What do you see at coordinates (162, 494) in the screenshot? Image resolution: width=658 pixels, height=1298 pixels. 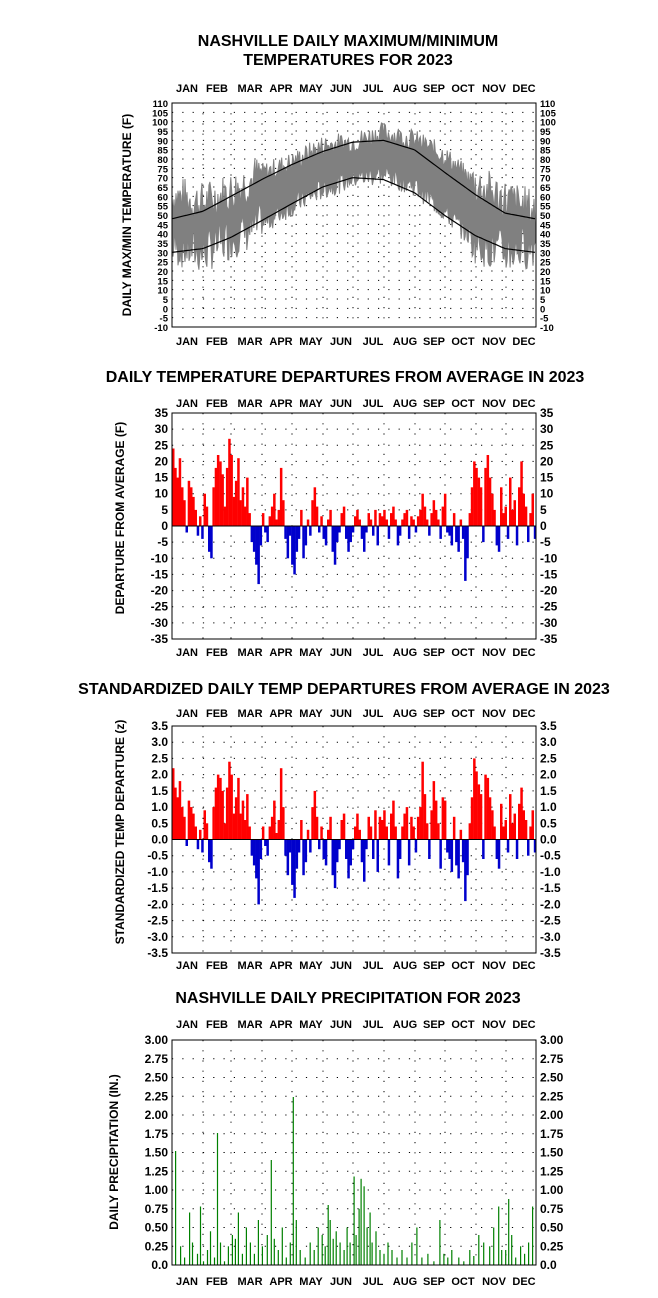 I see `y-tick-left: 10` at bounding box center [162, 494].